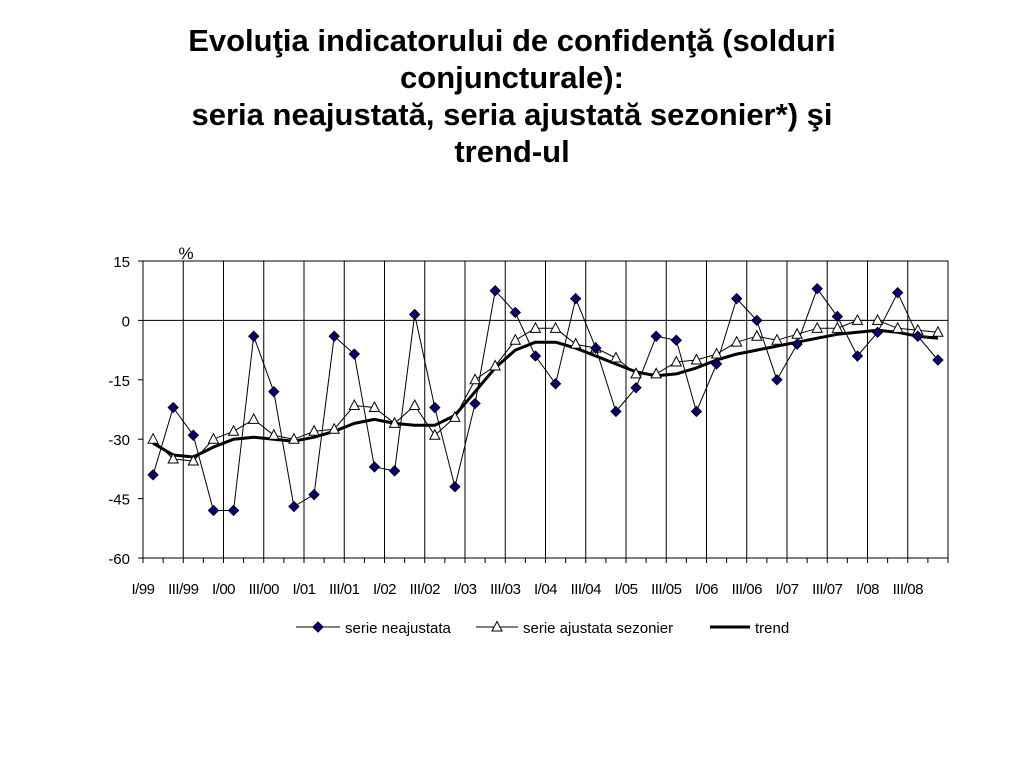 The width and height of the screenshot is (1024, 768). I want to click on legend-label-trend: trend, so click(772, 628).